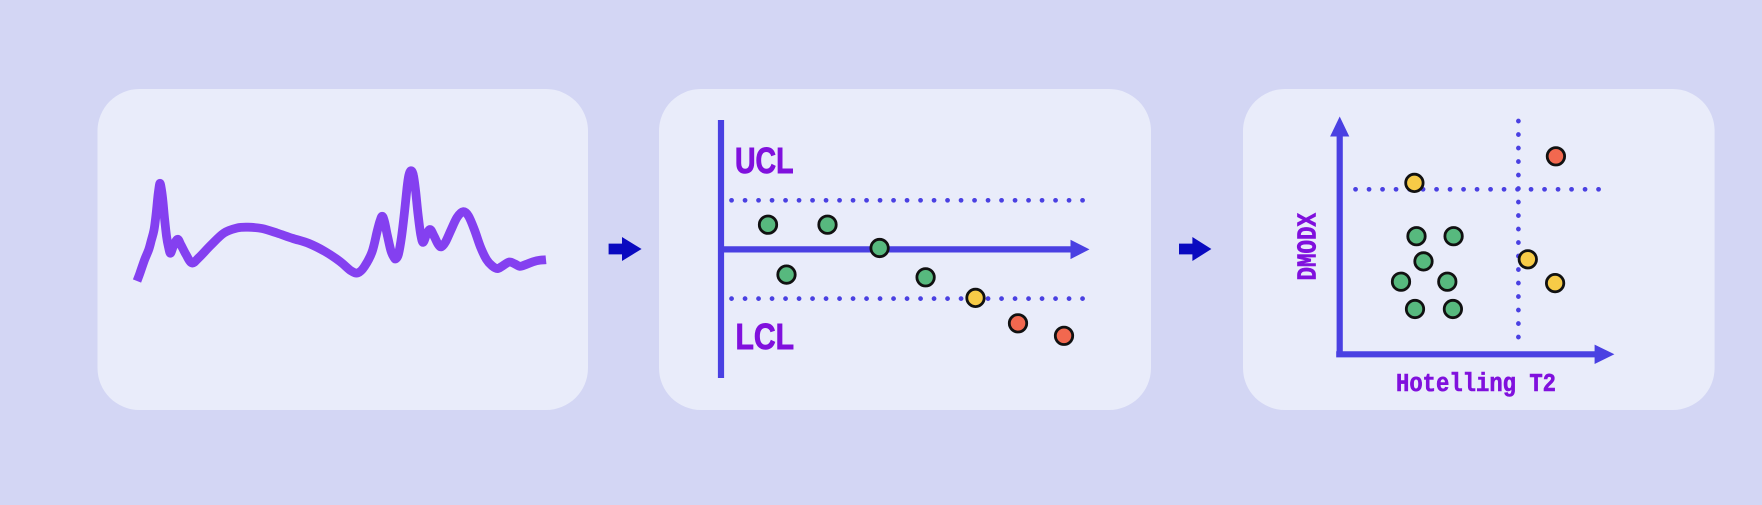 The width and height of the screenshot is (1762, 505). I want to click on svg-text: Hotelling T2, so click(1476, 384).